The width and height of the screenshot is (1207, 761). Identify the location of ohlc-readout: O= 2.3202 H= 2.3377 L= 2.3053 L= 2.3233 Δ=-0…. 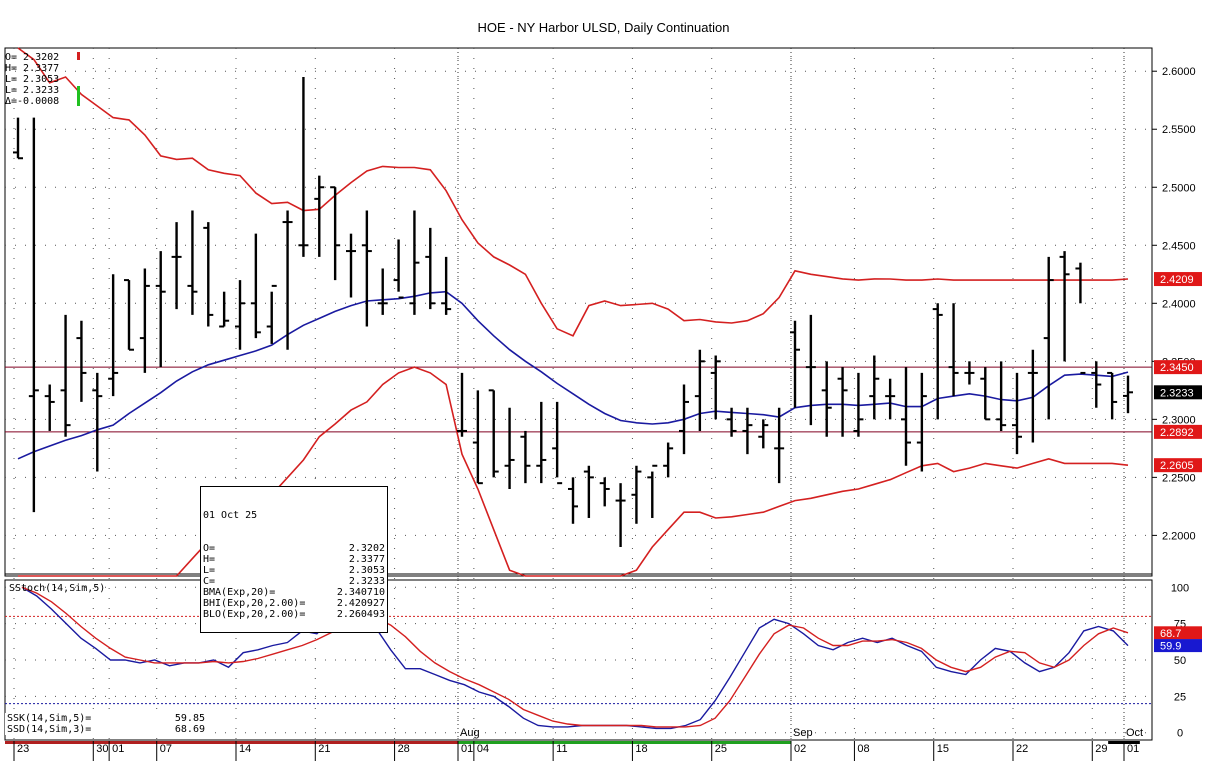
(42, 79).